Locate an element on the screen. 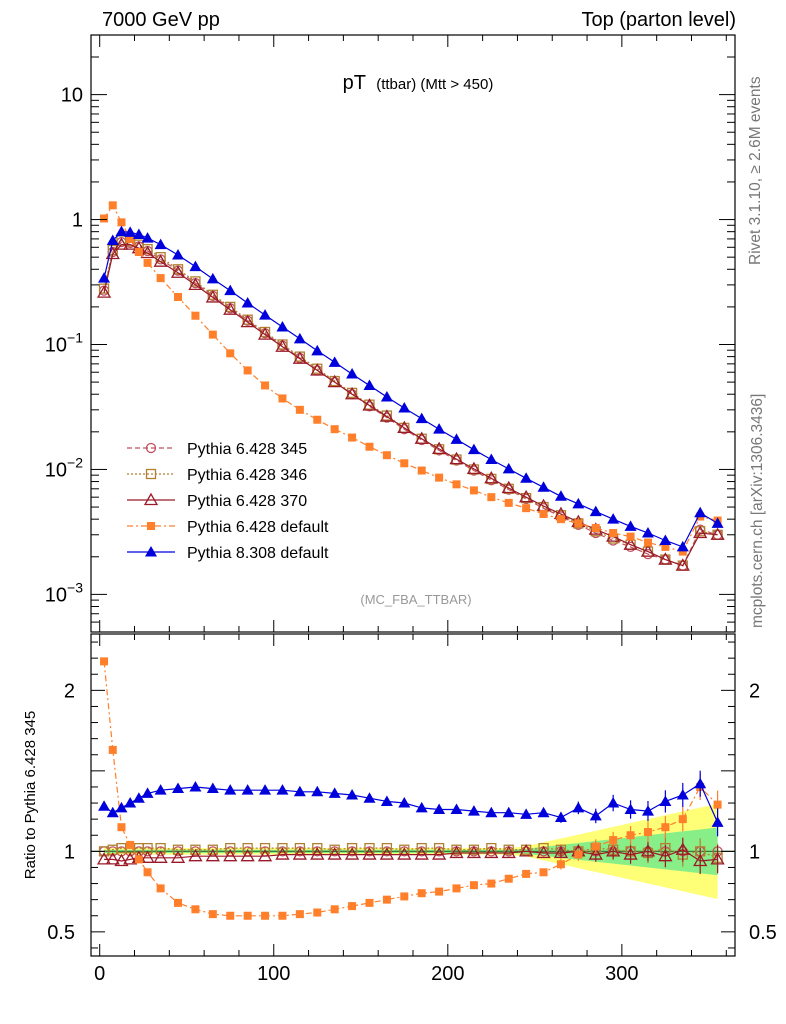 This screenshot has width=786, height=1024. legend-label: Pythia 8.308 default is located at coordinates (258, 553).